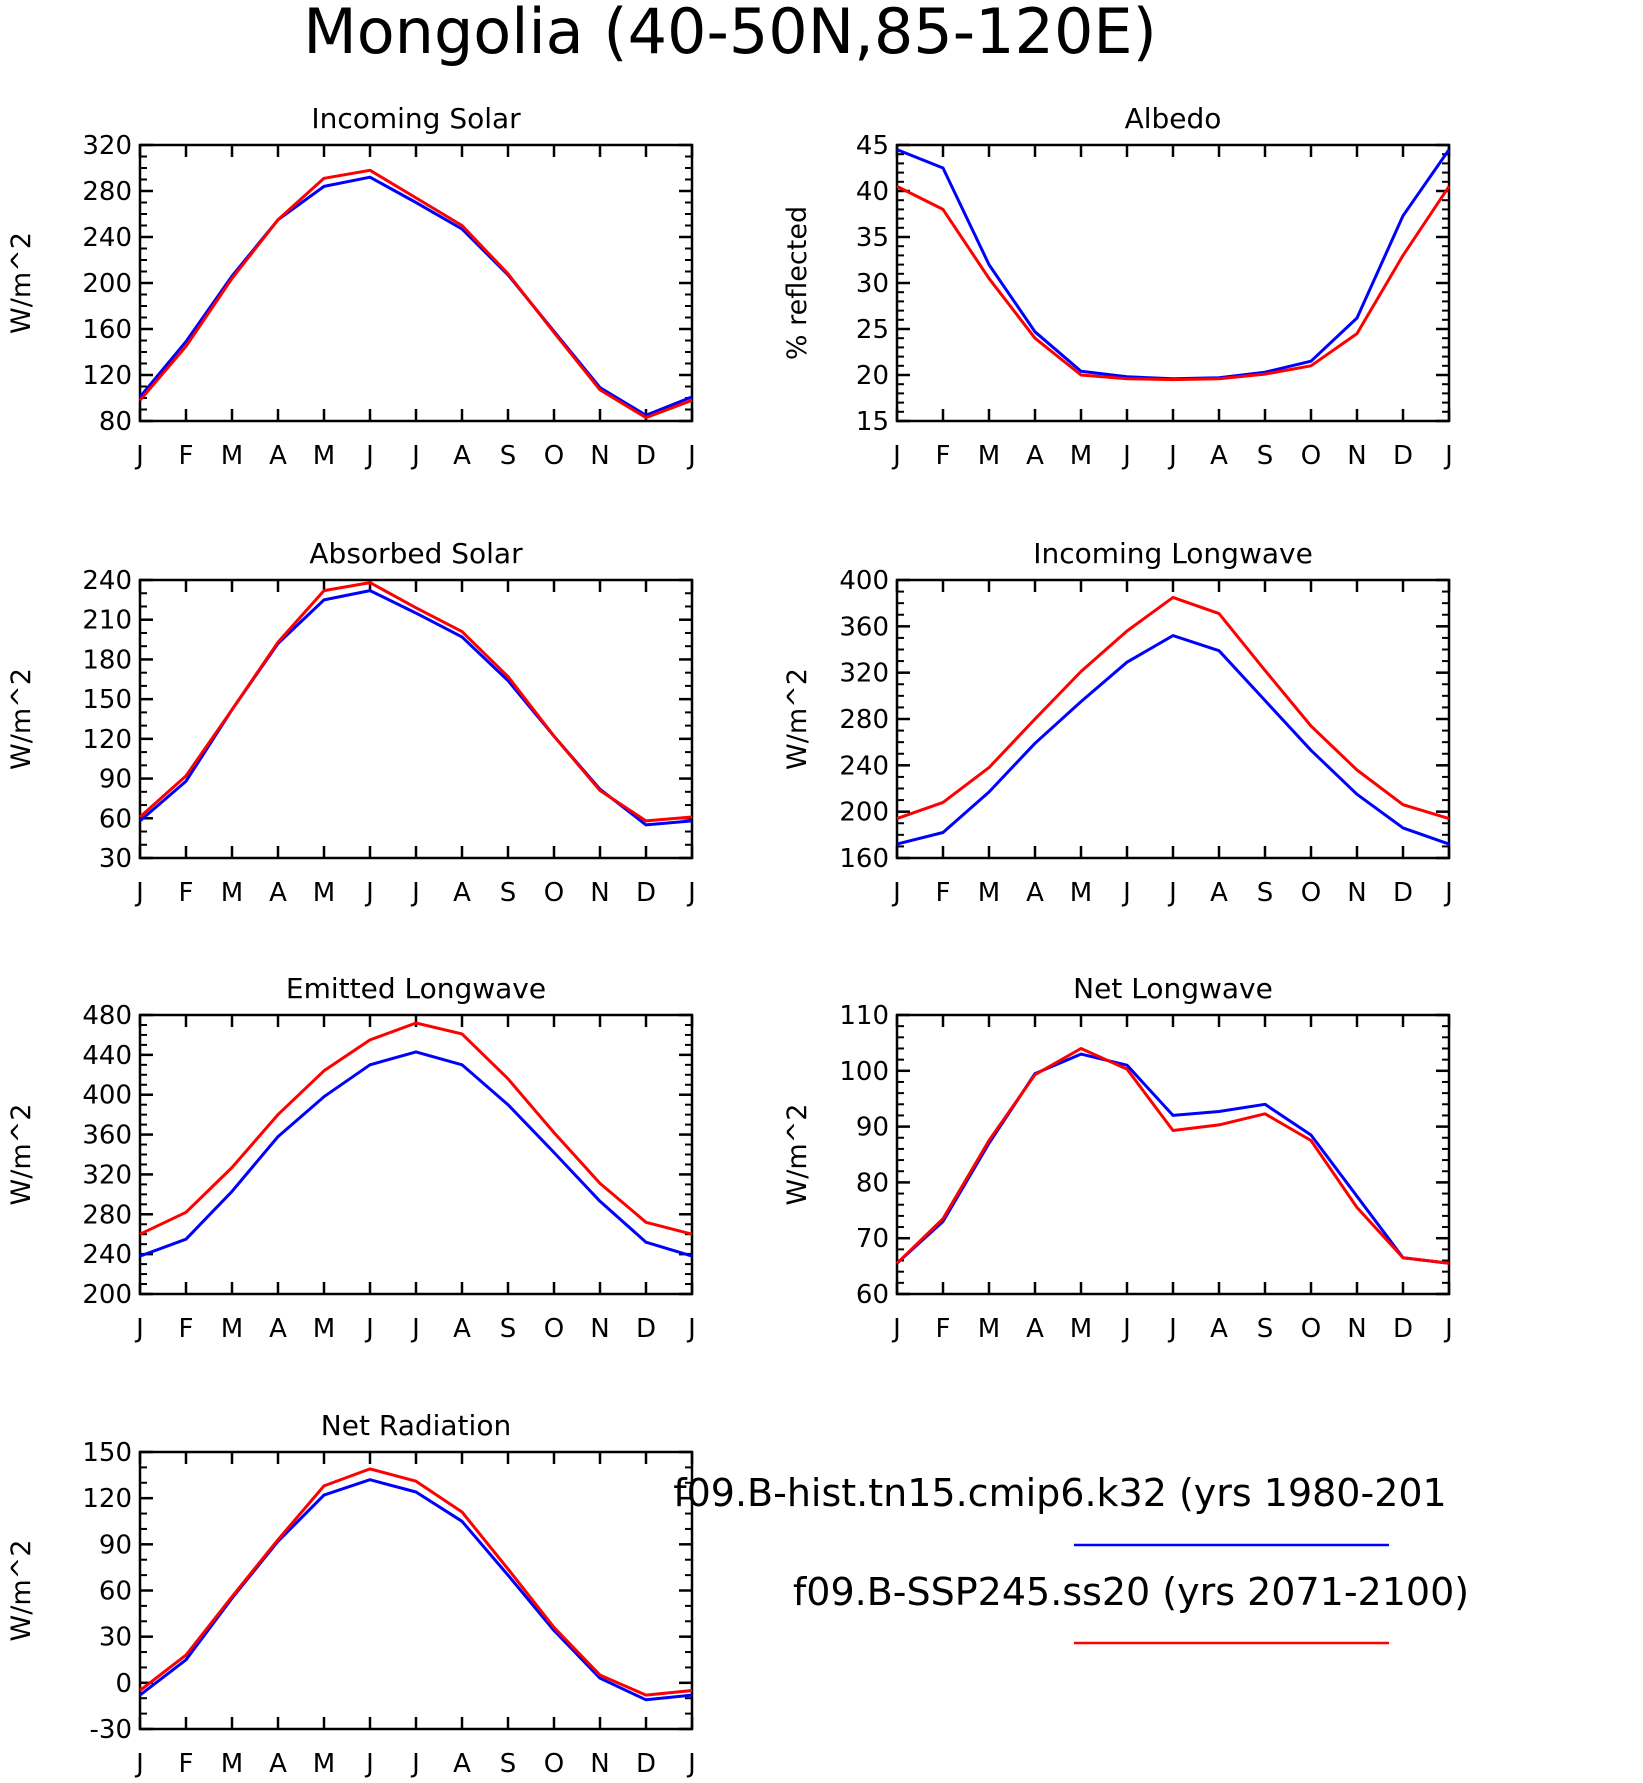  What do you see at coordinates (324, 1329) in the screenshot?
I see `emitted-longwave-xtick-label: M` at bounding box center [324, 1329].